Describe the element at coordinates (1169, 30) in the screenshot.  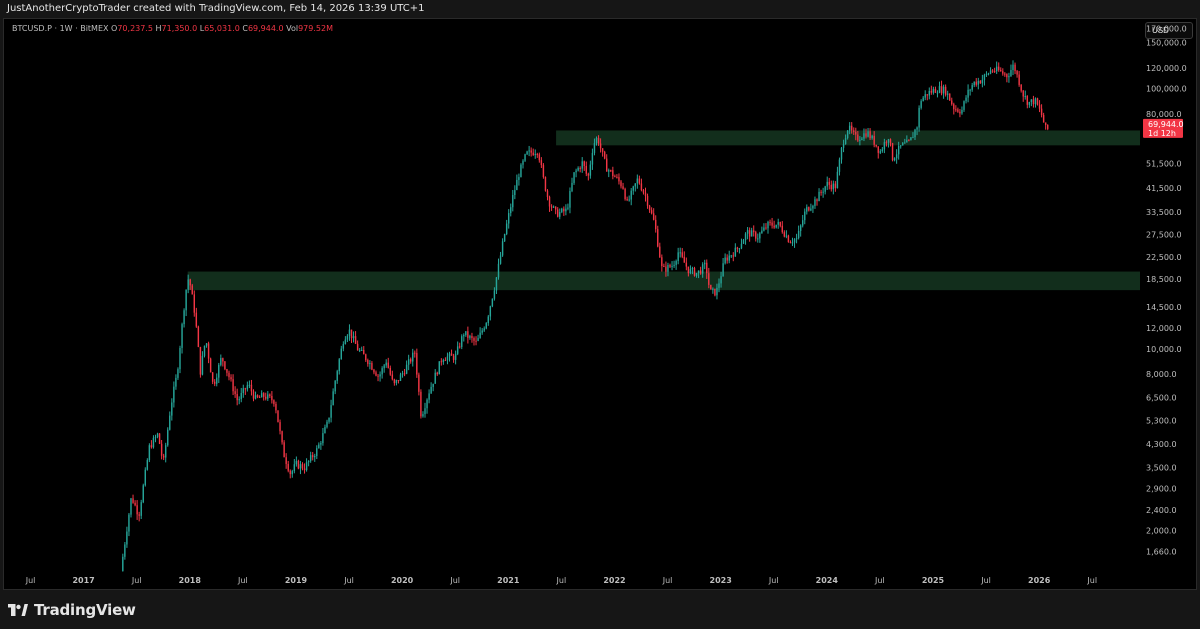
I see `currency-button: USD` at that location.